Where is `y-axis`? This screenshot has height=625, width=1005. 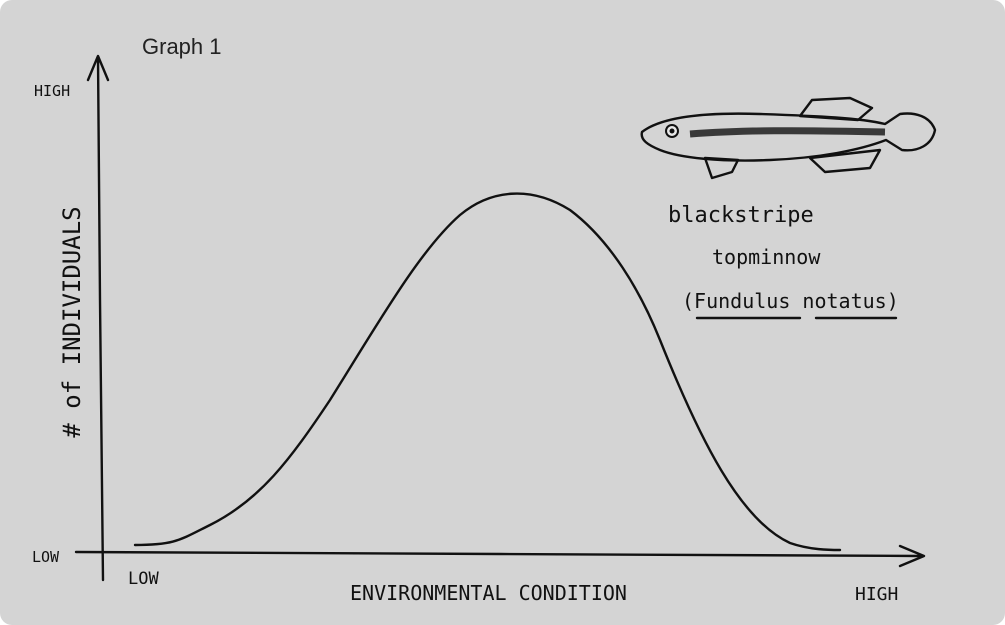 y-axis is located at coordinates (98, 318).